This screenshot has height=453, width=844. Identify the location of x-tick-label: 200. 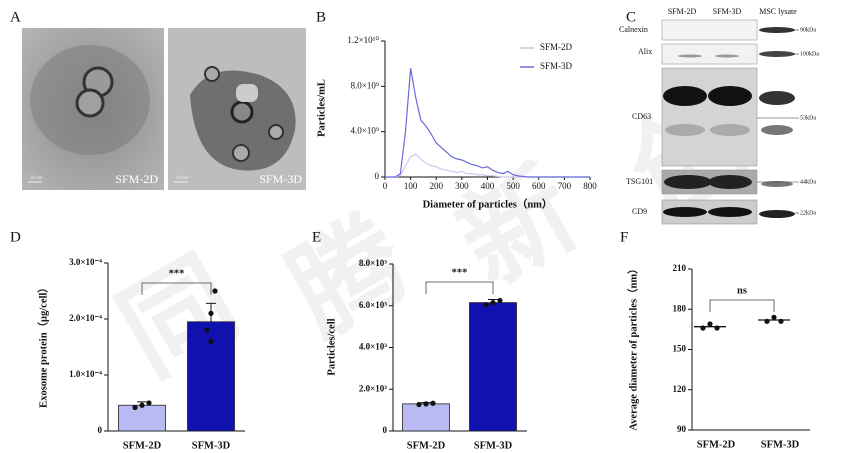
(437, 186).